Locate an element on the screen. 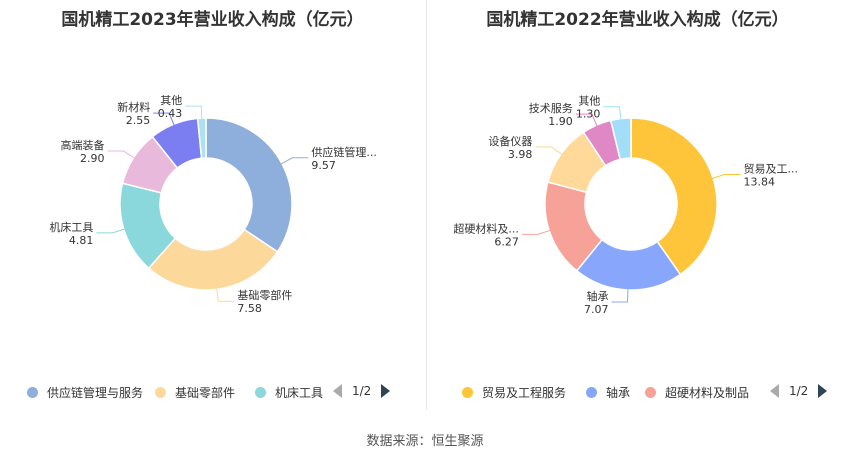 Image resolution: width=850 pixels, height=459 pixels. slice-value-1: 13.84 is located at coordinates (759, 182).